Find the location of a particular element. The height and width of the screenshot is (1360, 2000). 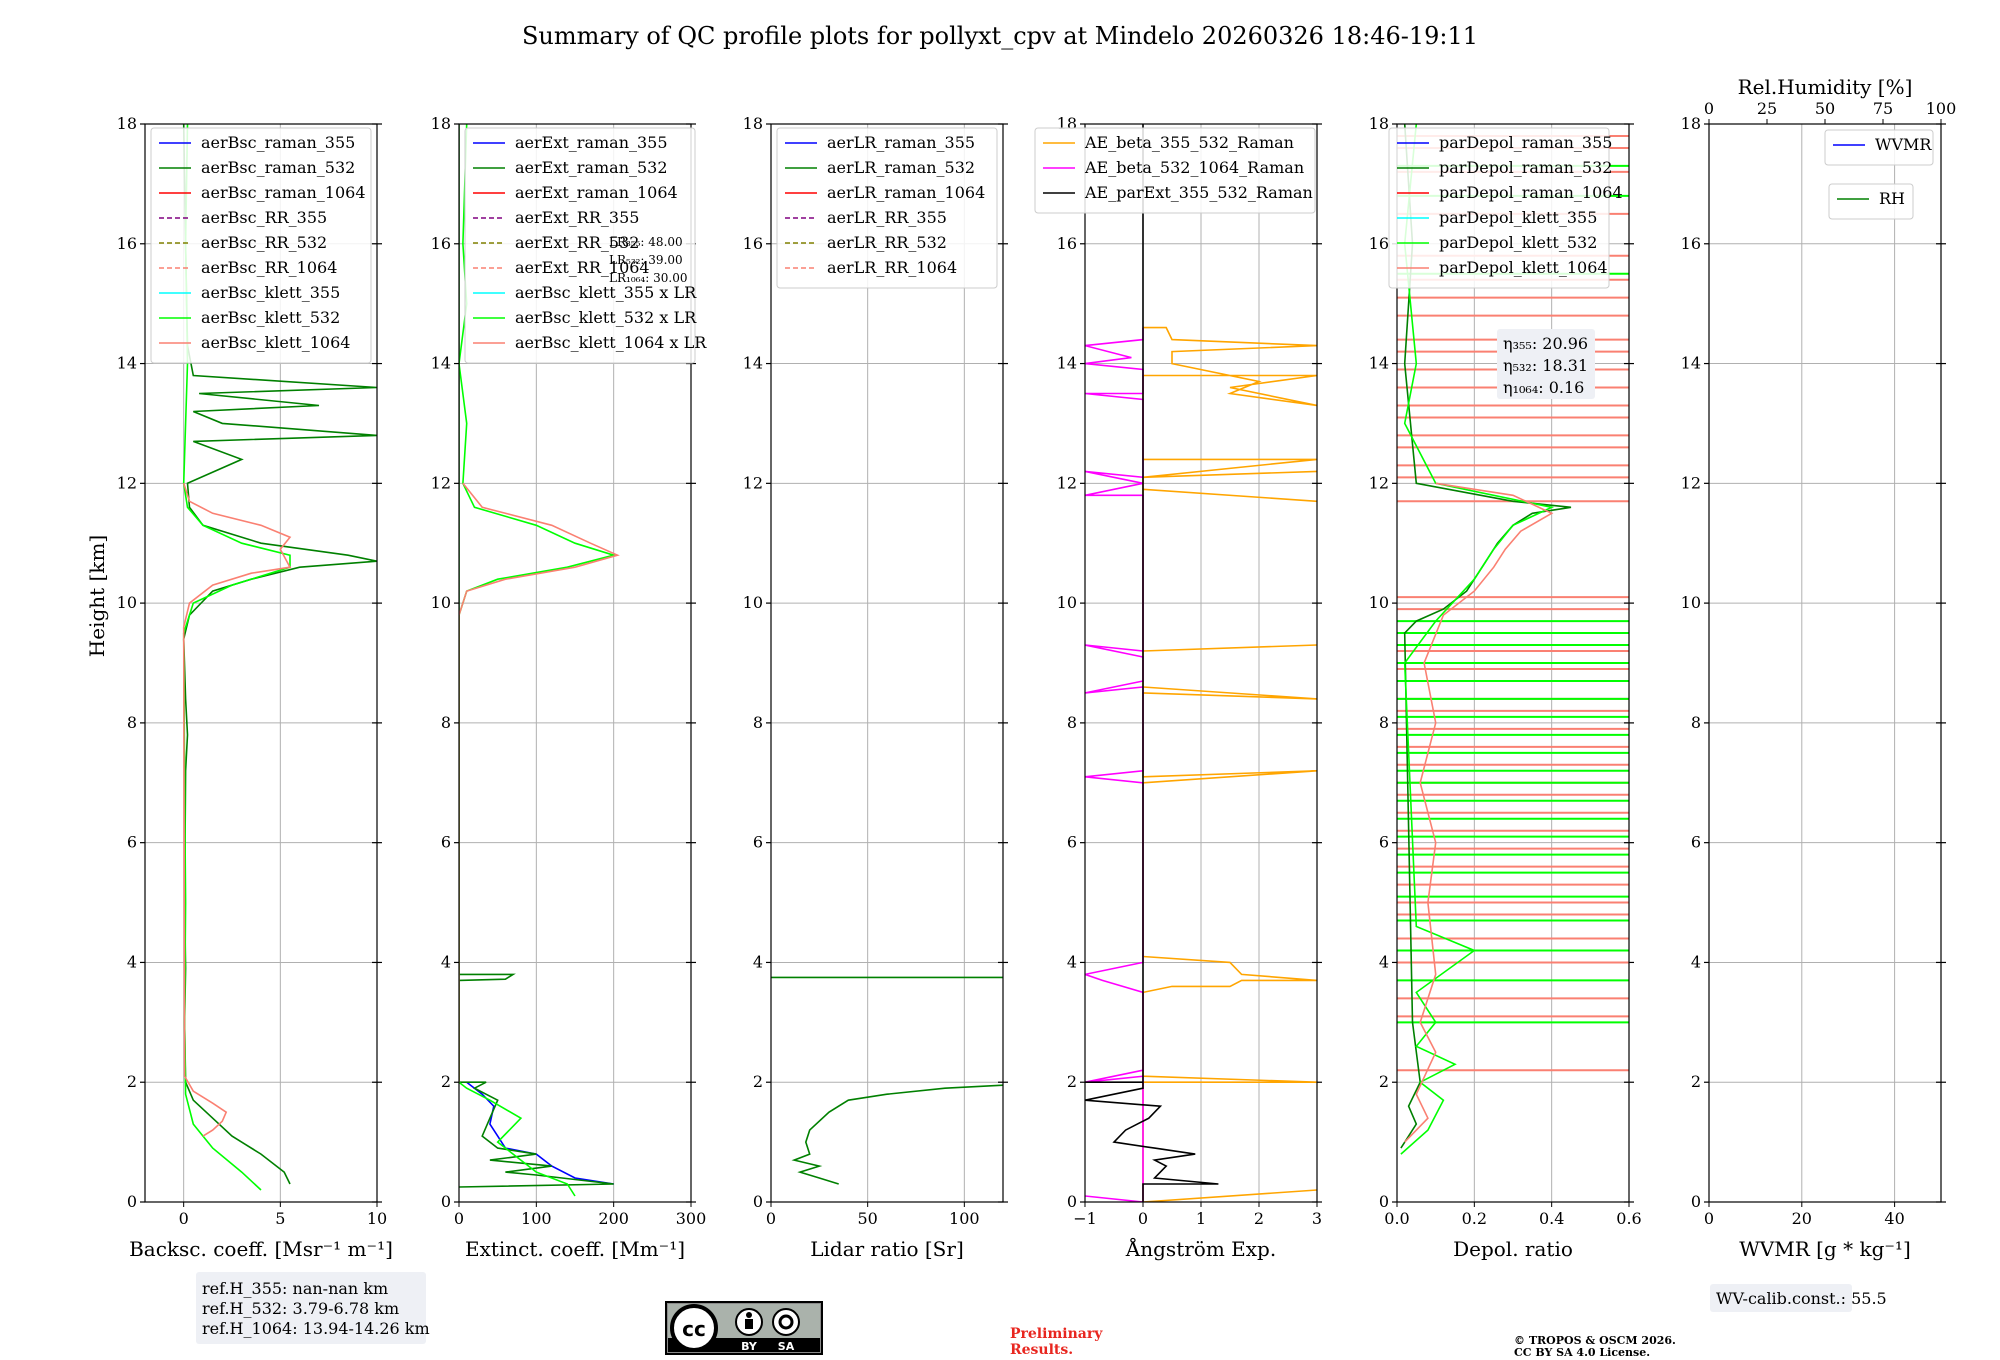

legend-label: aerExt_RR_355 is located at coordinates (577, 217).